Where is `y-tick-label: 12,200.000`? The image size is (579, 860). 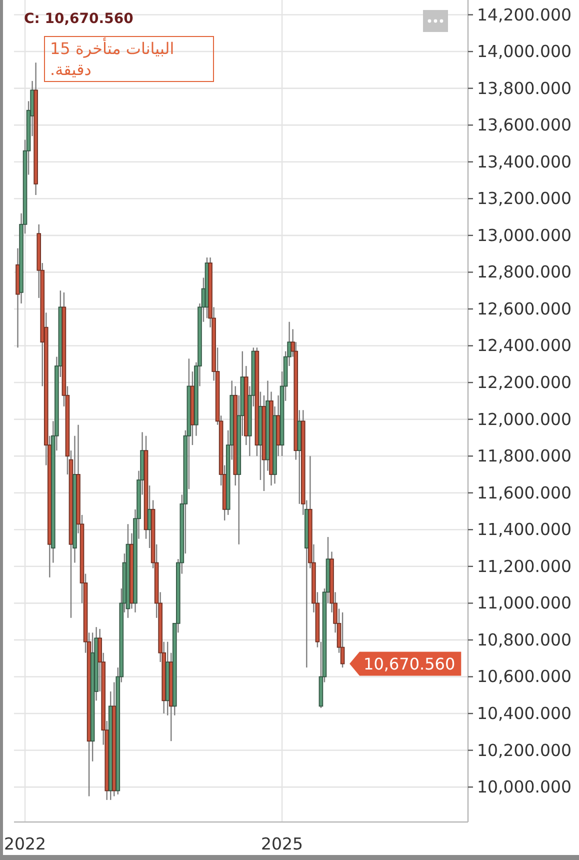
y-tick-label: 12,200.000 is located at coordinates (524, 382).